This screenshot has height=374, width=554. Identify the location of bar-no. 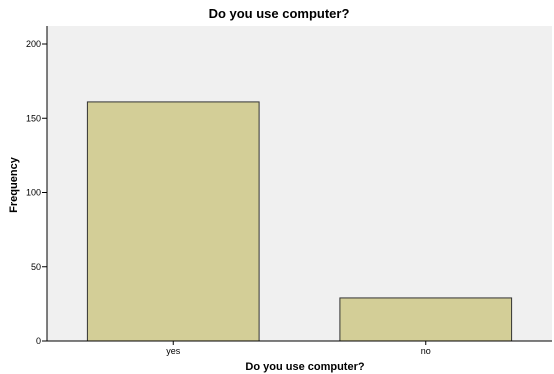
(426, 319).